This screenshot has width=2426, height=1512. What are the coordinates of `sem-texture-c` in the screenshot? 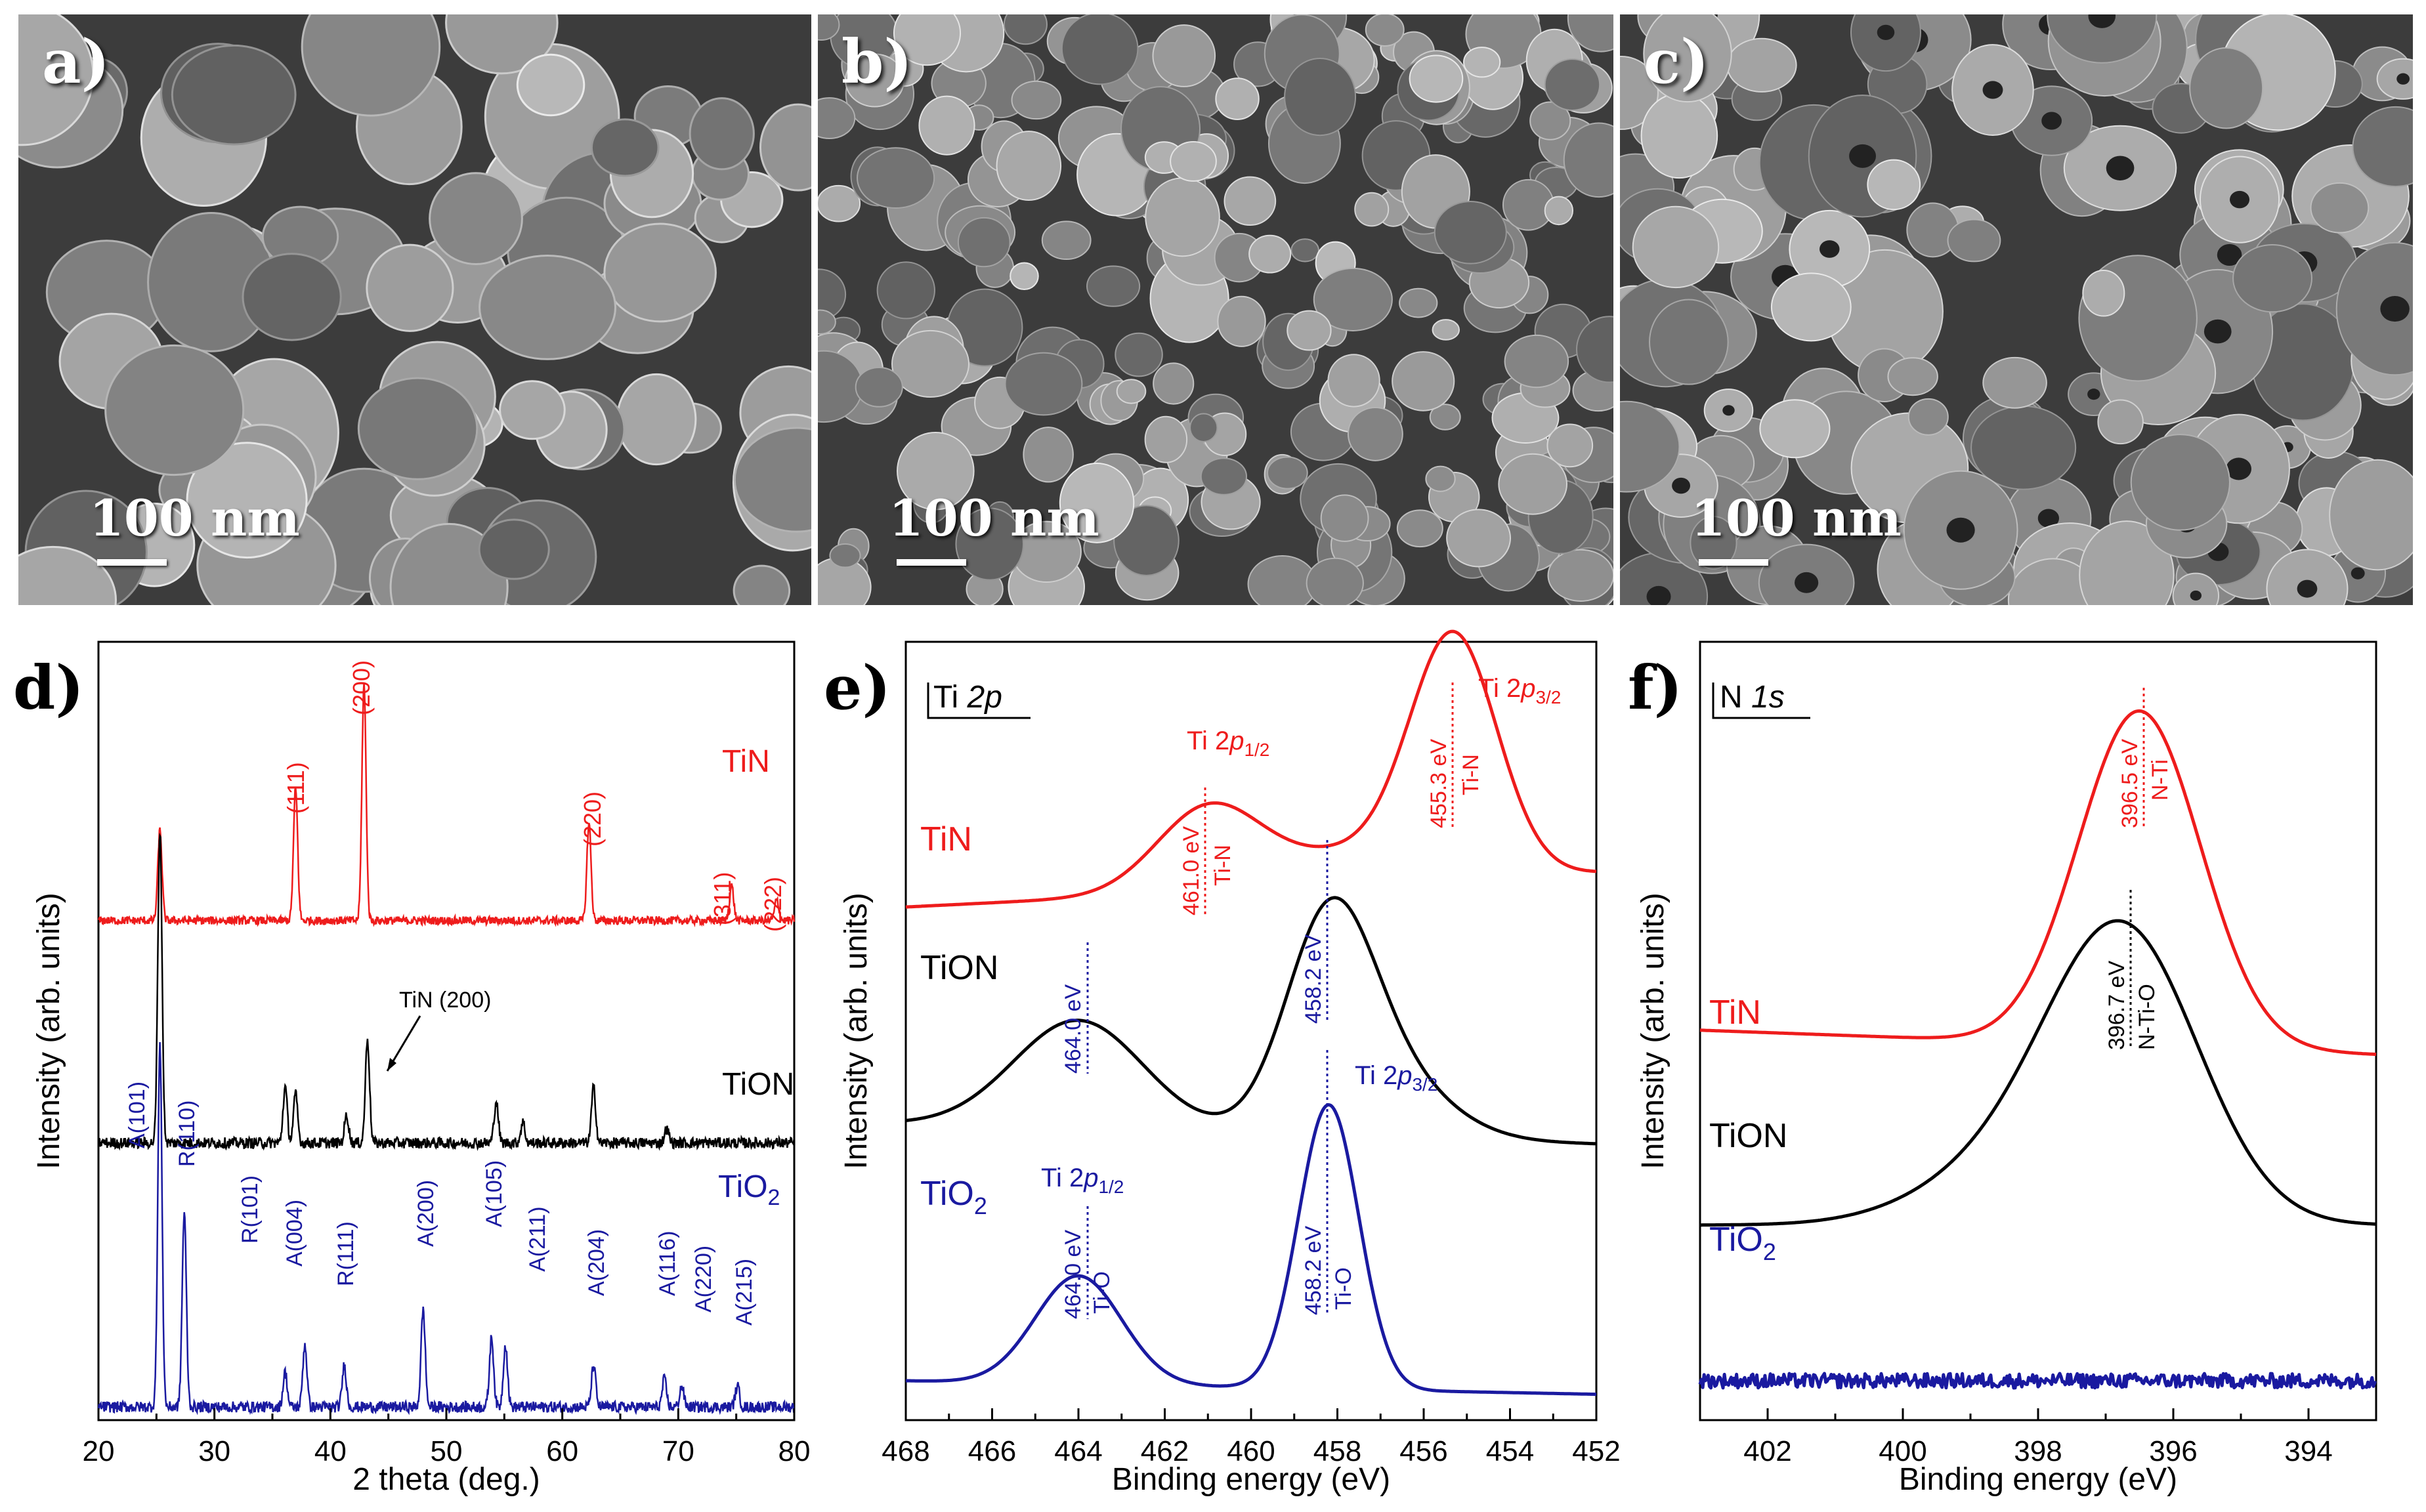 It's located at (2016, 309).